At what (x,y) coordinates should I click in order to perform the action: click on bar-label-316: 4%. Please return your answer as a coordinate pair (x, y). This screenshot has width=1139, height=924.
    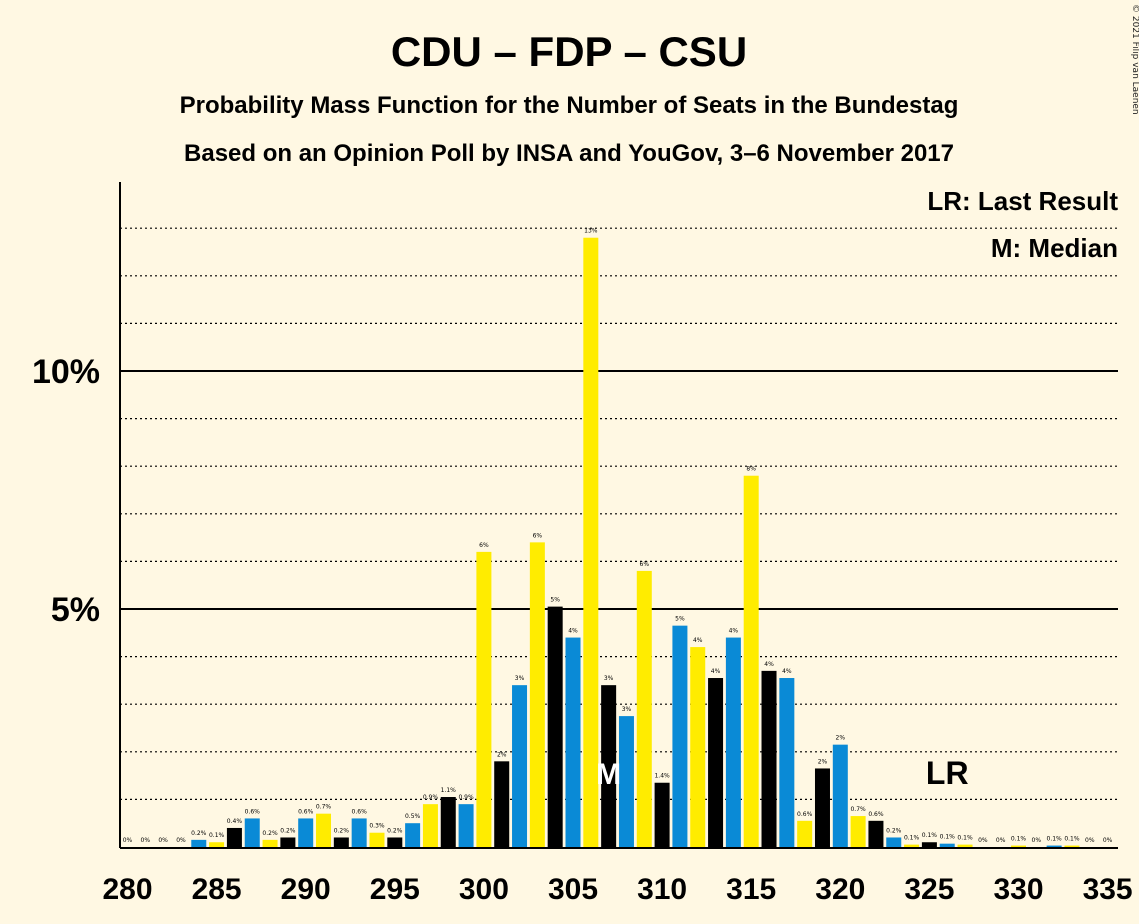
    Looking at the image, I should click on (769, 664).